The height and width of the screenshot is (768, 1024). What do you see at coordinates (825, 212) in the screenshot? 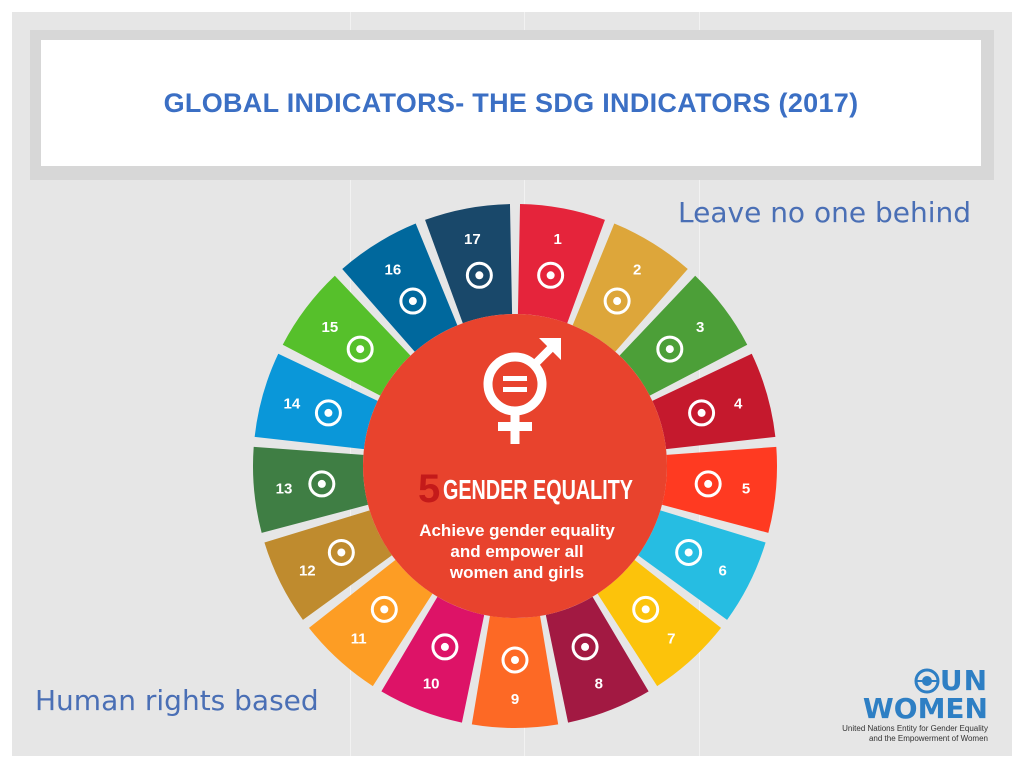
I see `caption-leave-no-one-behind: Leave no one behind` at bounding box center [825, 212].